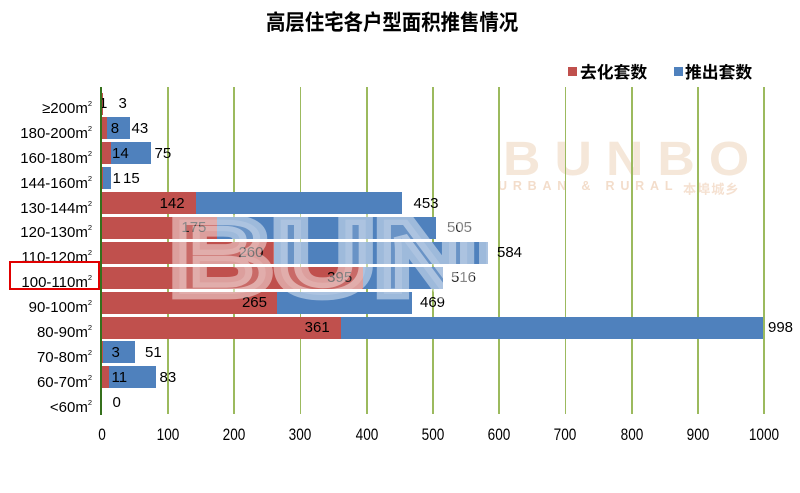 This screenshot has width=800, height=493. What do you see at coordinates (332, 256) in the screenshot?
I see `svg-text: BUNBO` at bounding box center [332, 256].